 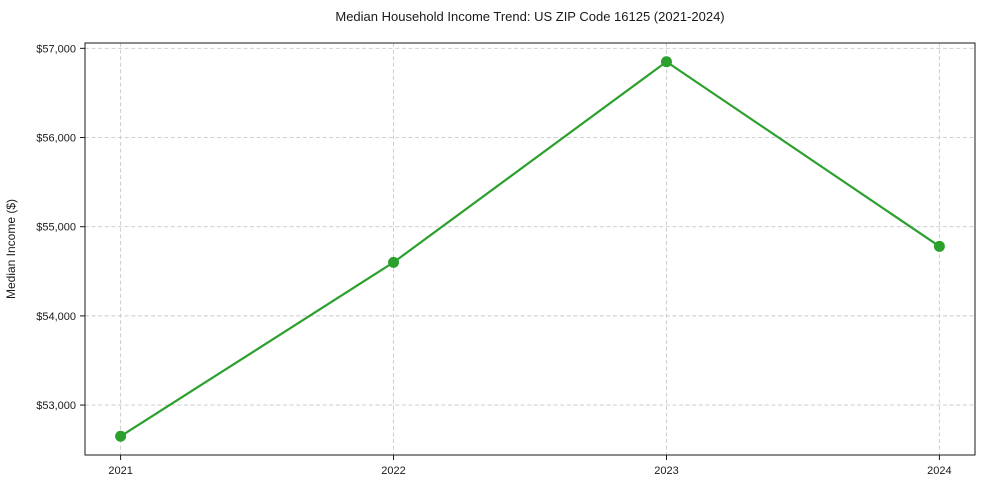 What do you see at coordinates (393, 471) in the screenshot?
I see `x-tick-label: 2022` at bounding box center [393, 471].